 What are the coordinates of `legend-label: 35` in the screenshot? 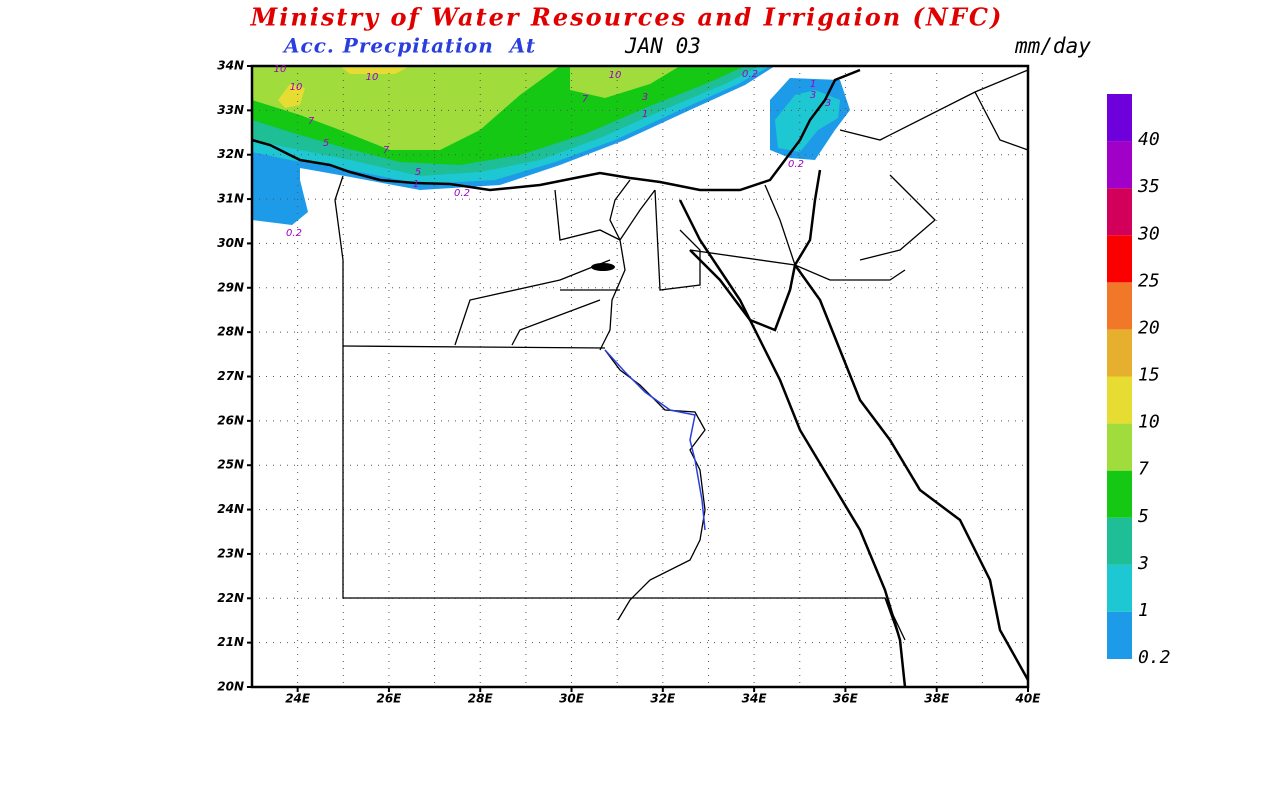 It's located at (1148, 186).